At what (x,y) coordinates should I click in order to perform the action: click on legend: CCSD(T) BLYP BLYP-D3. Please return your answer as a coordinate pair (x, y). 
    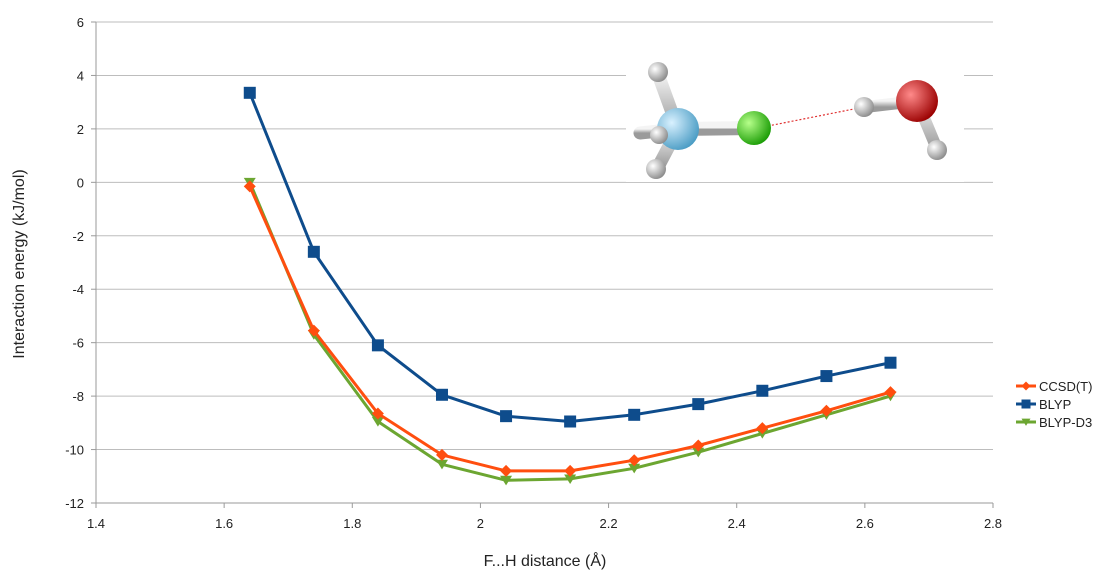
    Looking at the image, I should click on (1054, 404).